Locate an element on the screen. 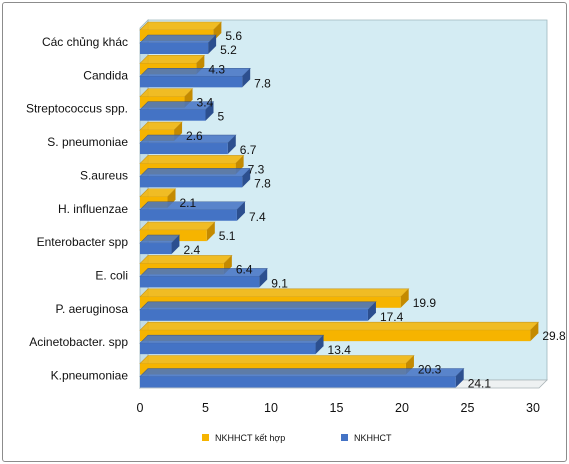  bar-NKHHCT-7-end is located at coordinates (263, 278).